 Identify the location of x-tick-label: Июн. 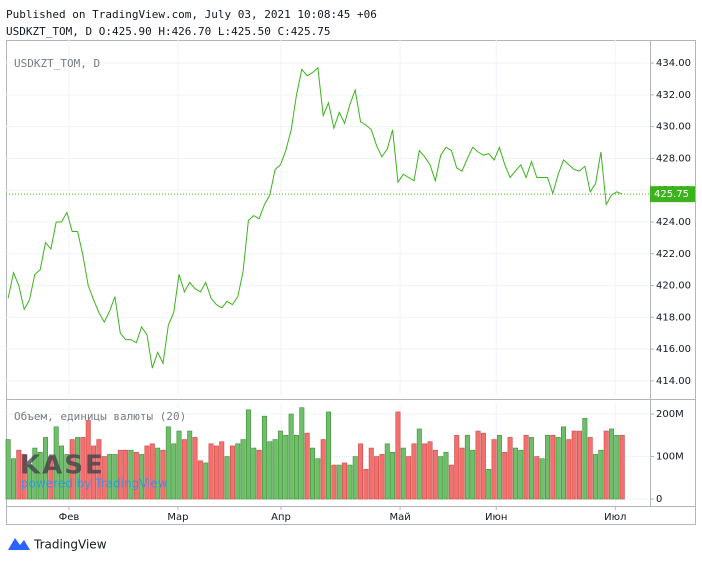
(496, 517).